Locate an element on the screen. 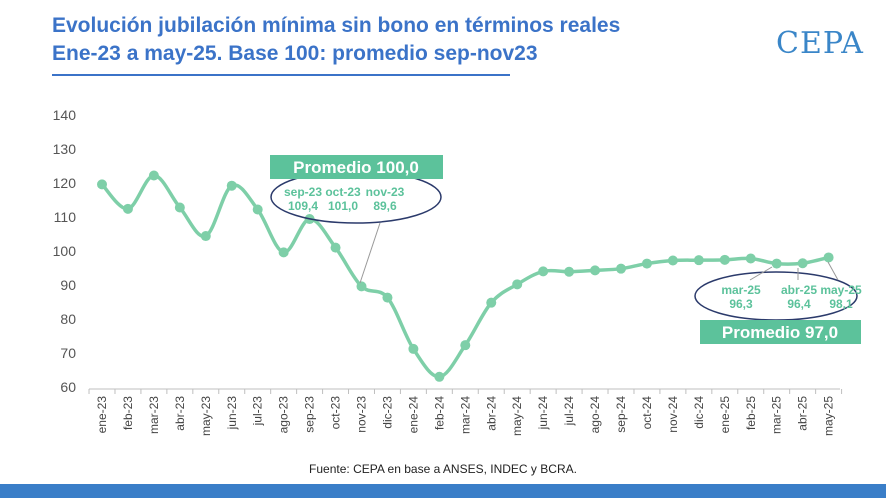 The width and height of the screenshot is (886, 498). y-tick-label: 110 is located at coordinates (65, 217).